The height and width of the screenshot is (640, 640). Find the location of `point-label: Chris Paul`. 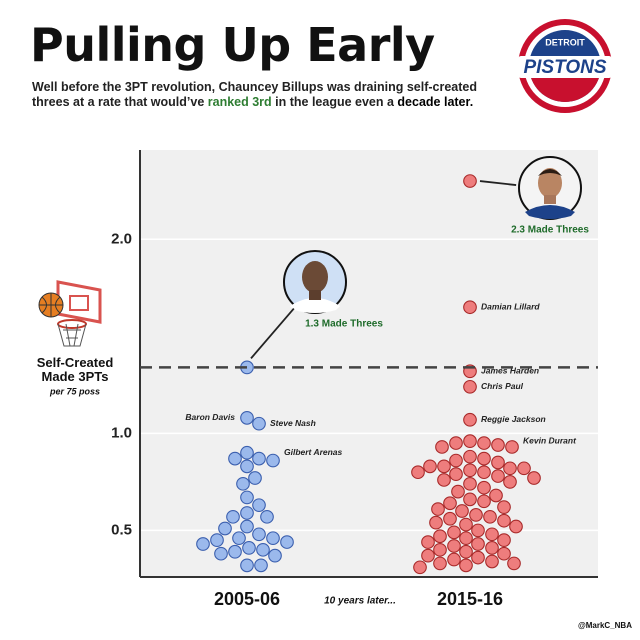

point-label: Chris Paul is located at coordinates (502, 386).